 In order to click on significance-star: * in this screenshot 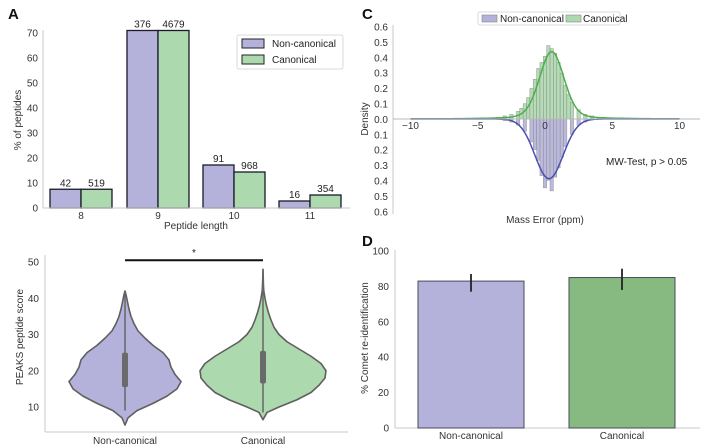, I will do `click(194, 253)`.